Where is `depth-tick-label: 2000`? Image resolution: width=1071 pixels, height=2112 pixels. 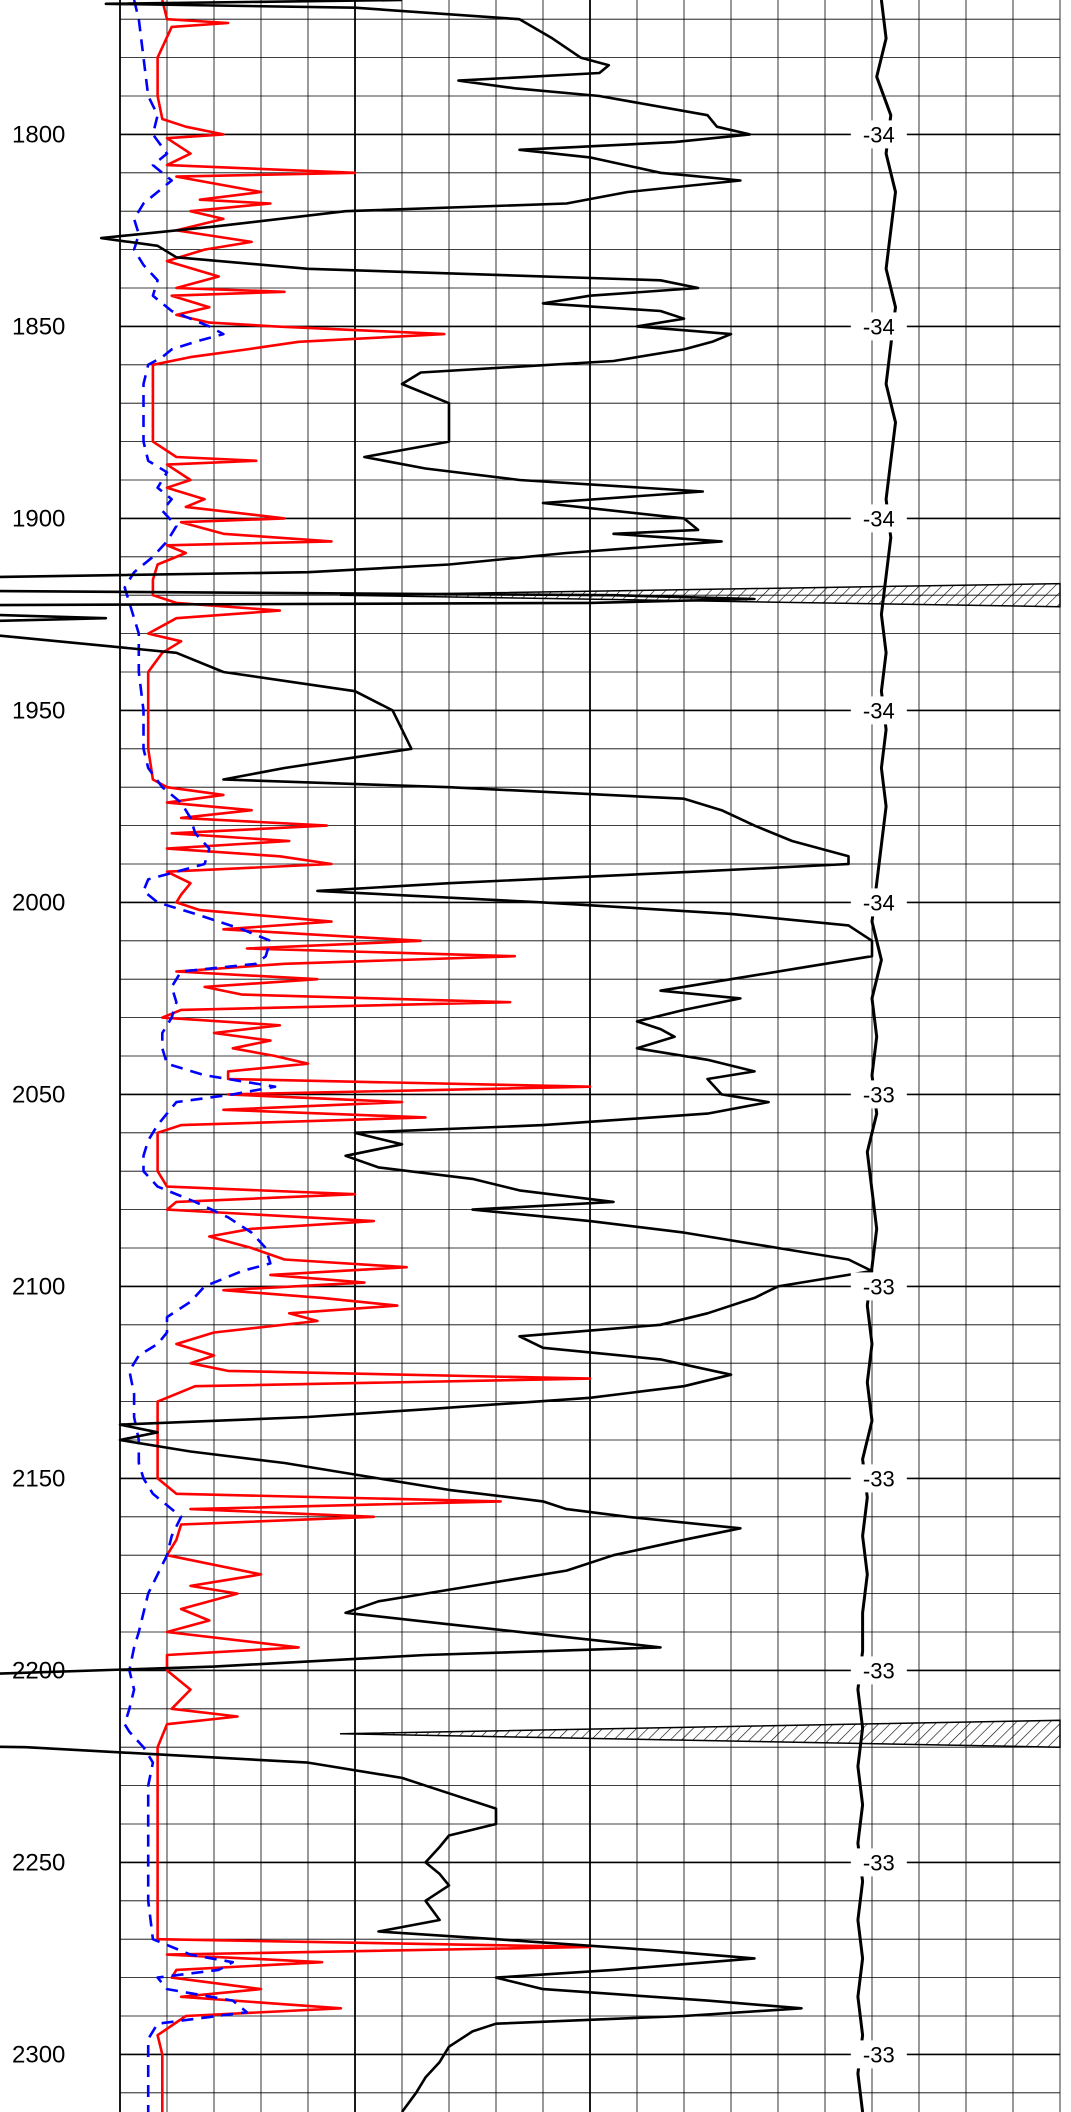
depth-tick-label: 2000 is located at coordinates (38, 902).